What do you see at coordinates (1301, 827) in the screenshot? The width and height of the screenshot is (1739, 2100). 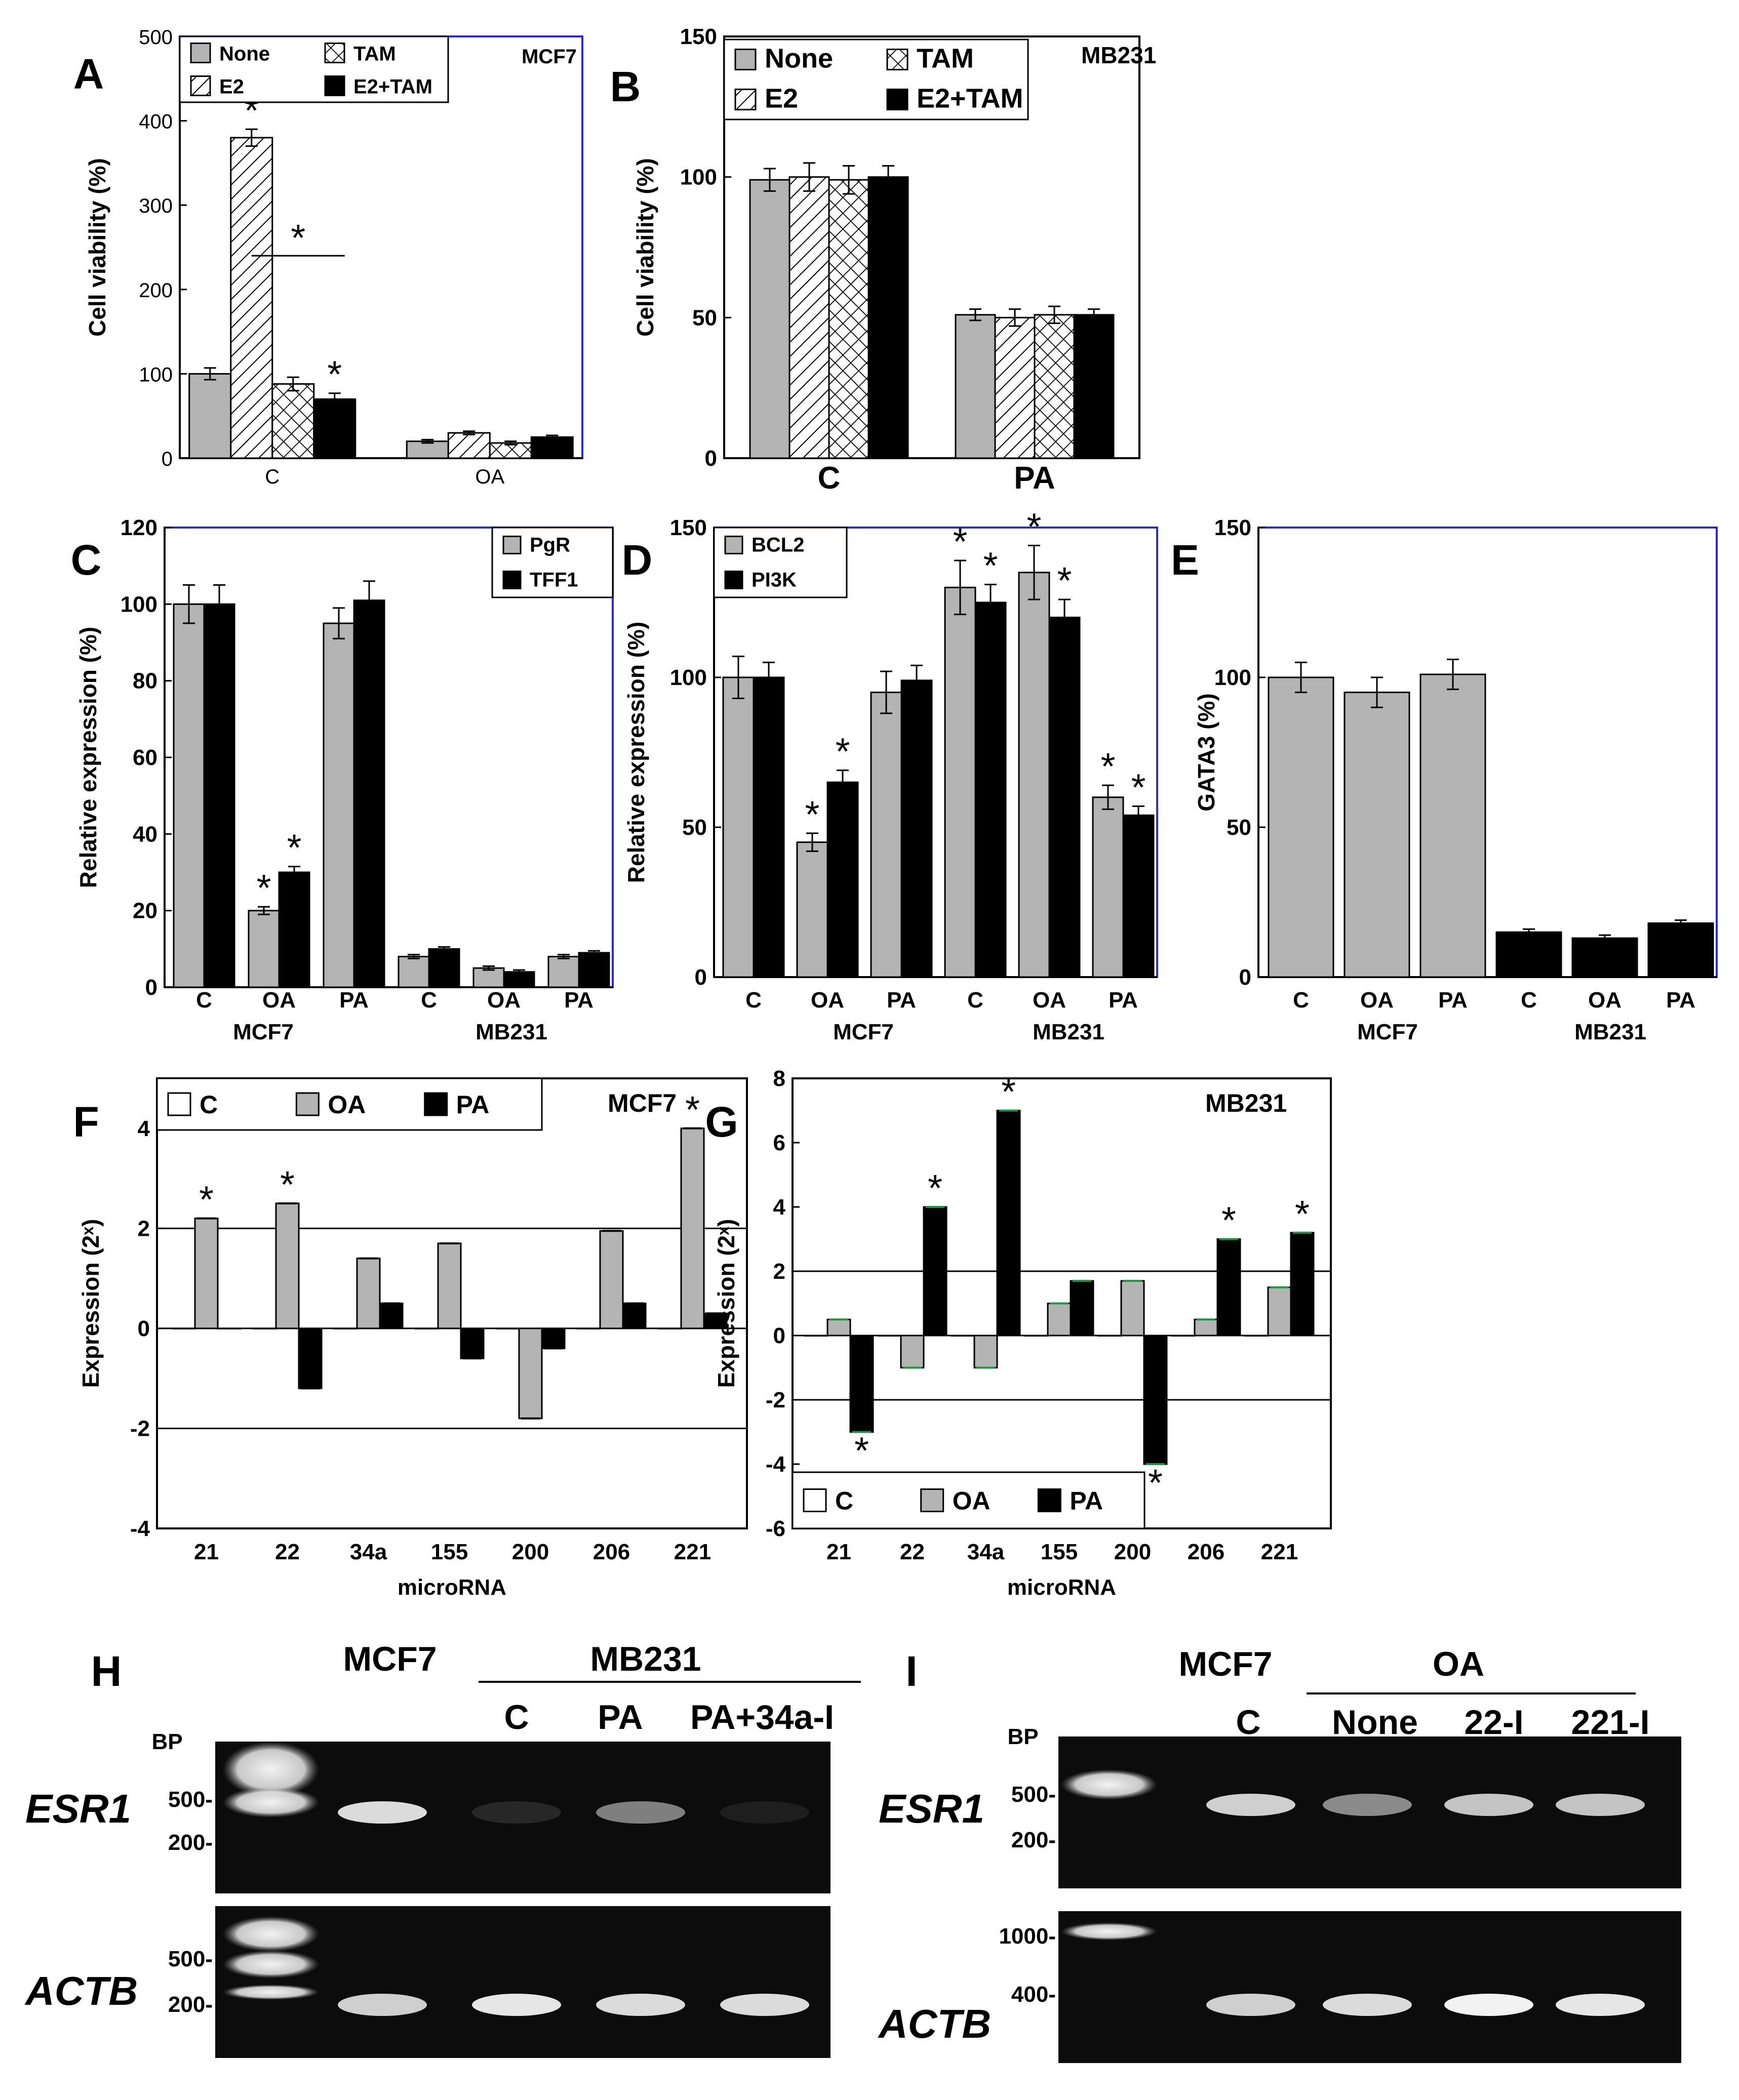 I see `bar-value` at bounding box center [1301, 827].